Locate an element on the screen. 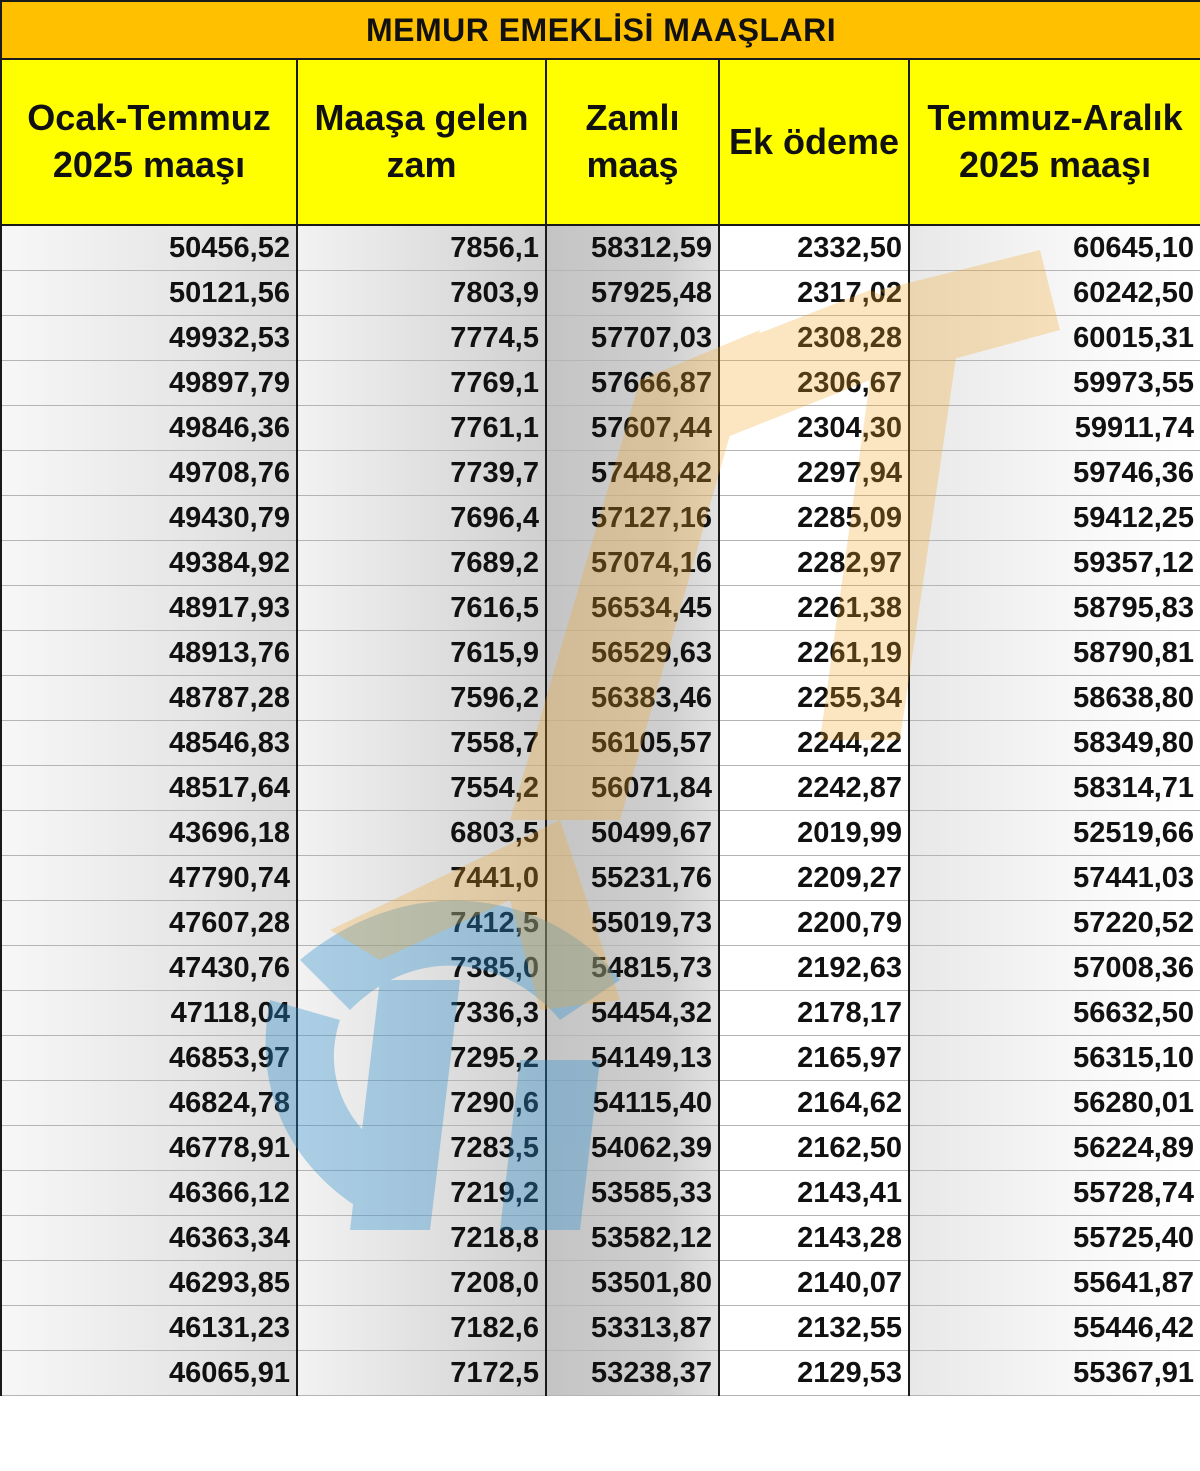 The width and height of the screenshot is (1200, 1471). cell-ocak-temmuz-maasi: 49384,92 is located at coordinates (149, 563).